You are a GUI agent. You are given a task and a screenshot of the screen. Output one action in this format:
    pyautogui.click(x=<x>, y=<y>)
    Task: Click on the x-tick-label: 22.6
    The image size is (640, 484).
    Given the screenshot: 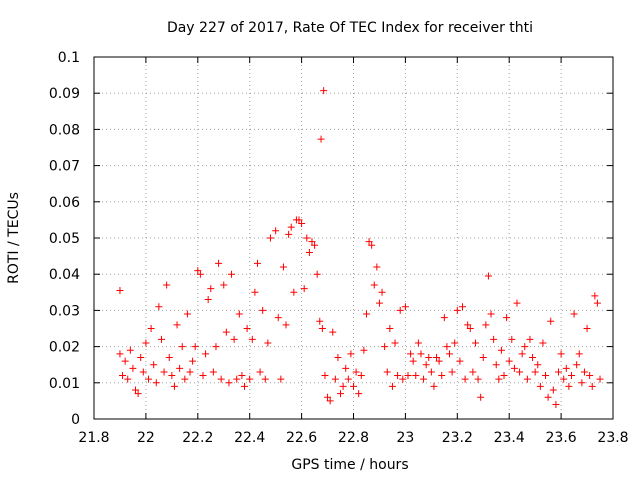 What is the action you would take?
    pyautogui.click(x=301, y=438)
    